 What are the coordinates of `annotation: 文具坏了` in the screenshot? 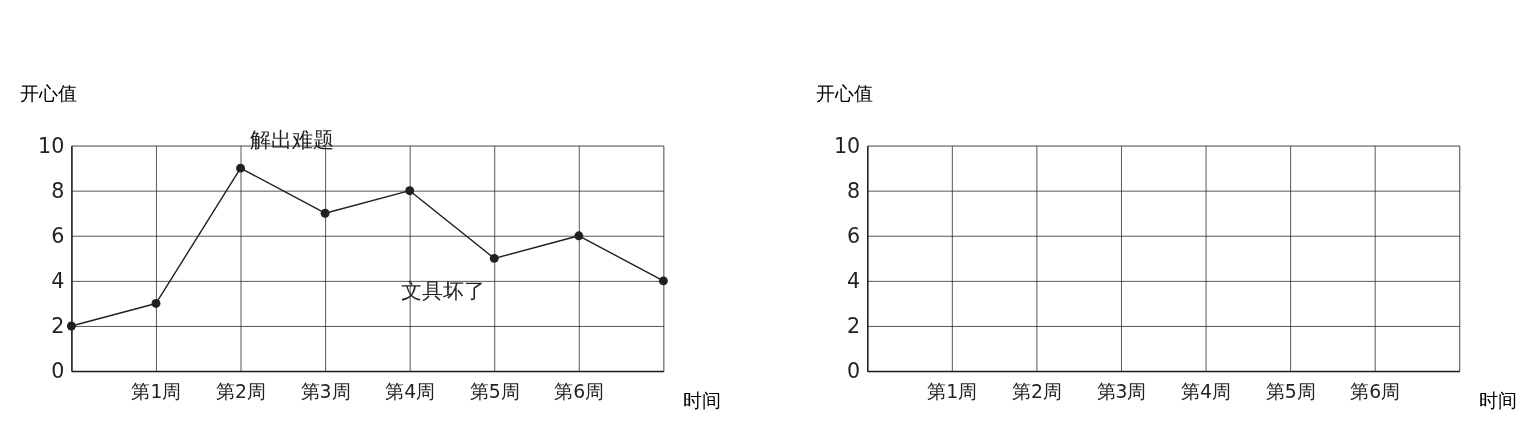 It's located at (442, 290).